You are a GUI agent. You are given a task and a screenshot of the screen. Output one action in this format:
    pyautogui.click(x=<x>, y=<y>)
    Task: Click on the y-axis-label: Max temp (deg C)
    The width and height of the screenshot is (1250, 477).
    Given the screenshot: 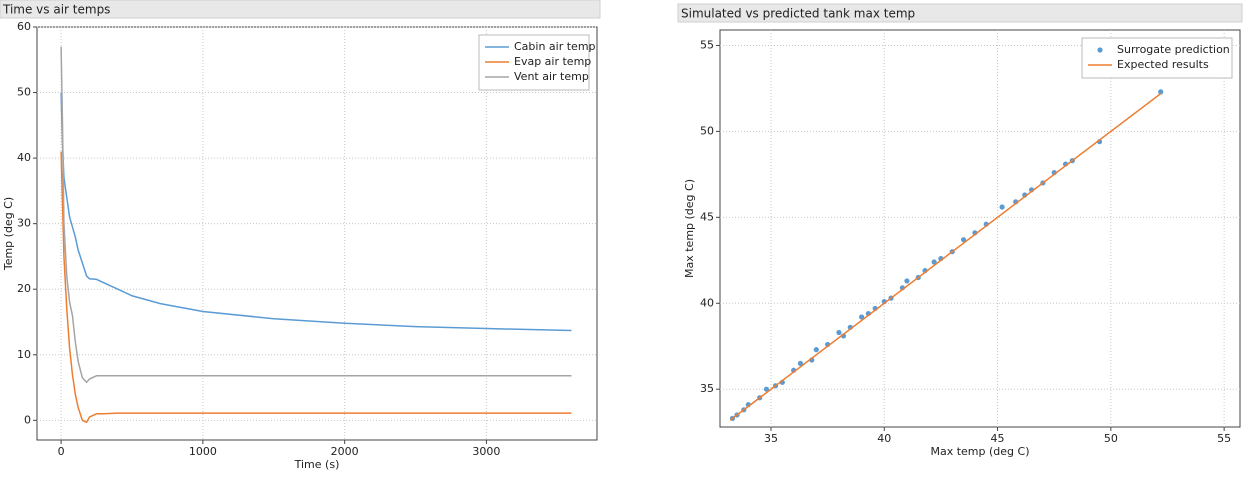 What is the action you would take?
    pyautogui.click(x=689, y=228)
    